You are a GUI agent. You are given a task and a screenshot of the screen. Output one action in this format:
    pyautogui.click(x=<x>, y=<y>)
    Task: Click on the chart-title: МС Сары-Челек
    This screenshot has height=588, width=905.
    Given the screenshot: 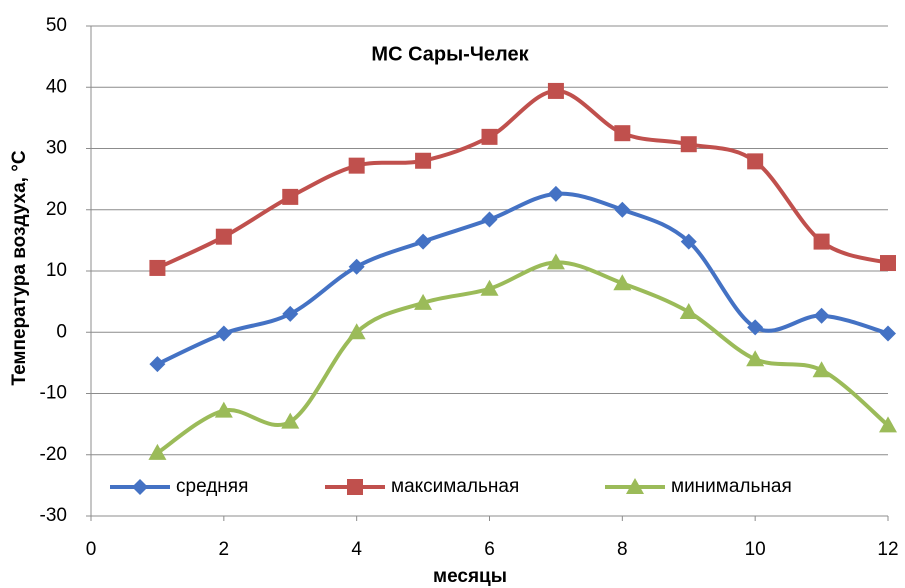 What is the action you would take?
    pyautogui.click(x=450, y=54)
    